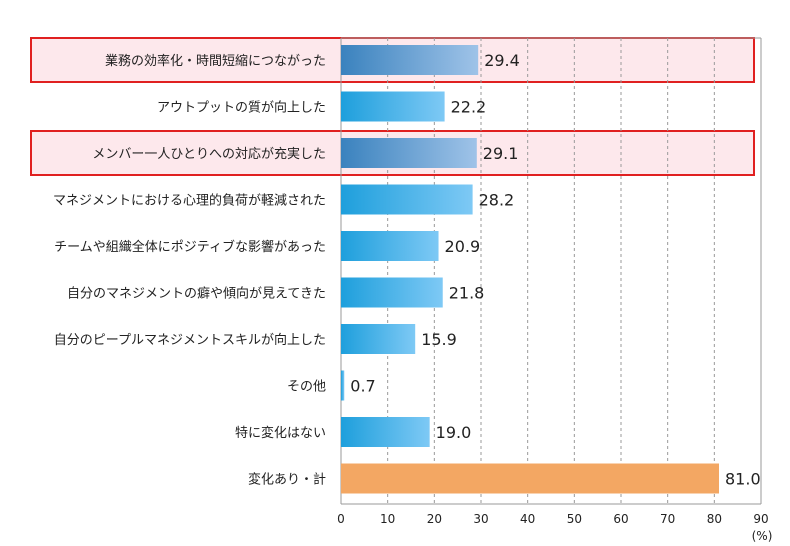 This screenshot has width=790, height=546. I want to click on category-label: 変化あり・計, so click(287, 480).